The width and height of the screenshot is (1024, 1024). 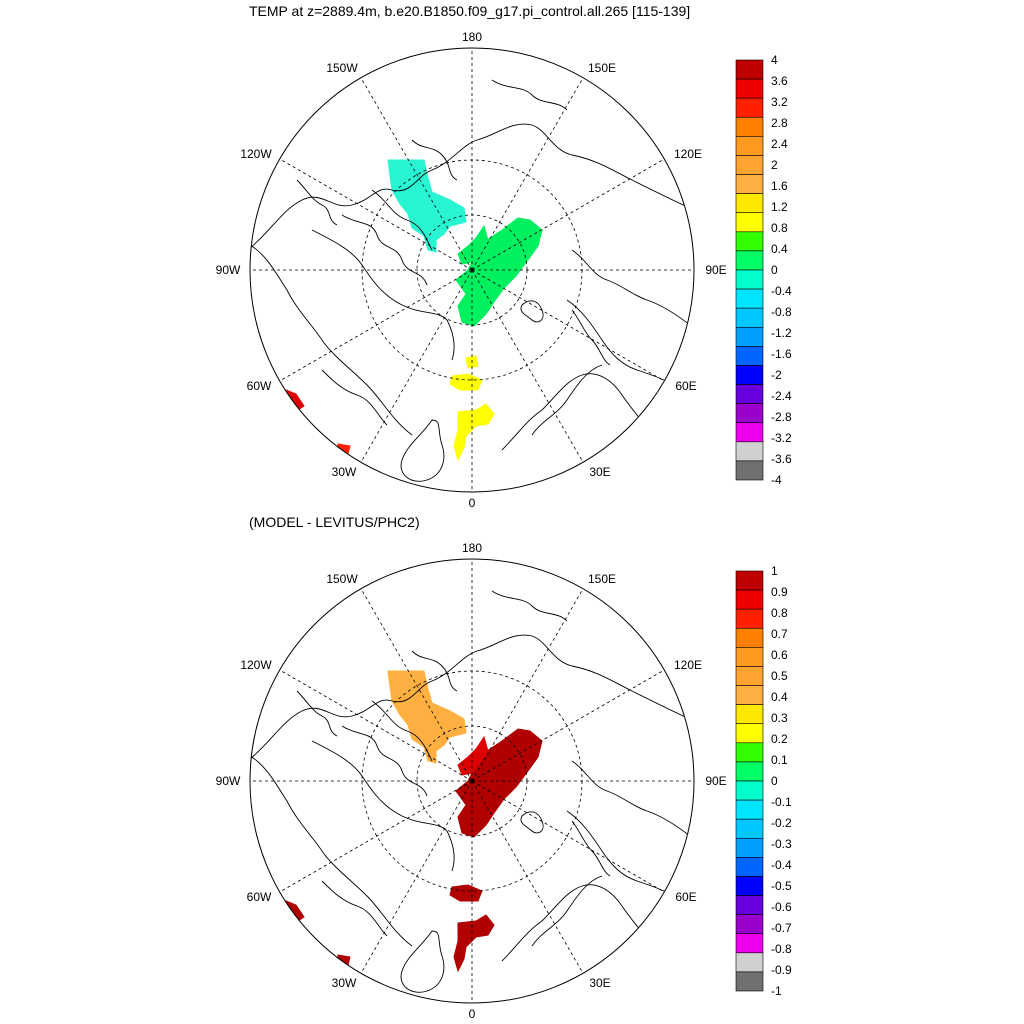 I want to click on colorbar-label: -1, so click(x=776, y=991).